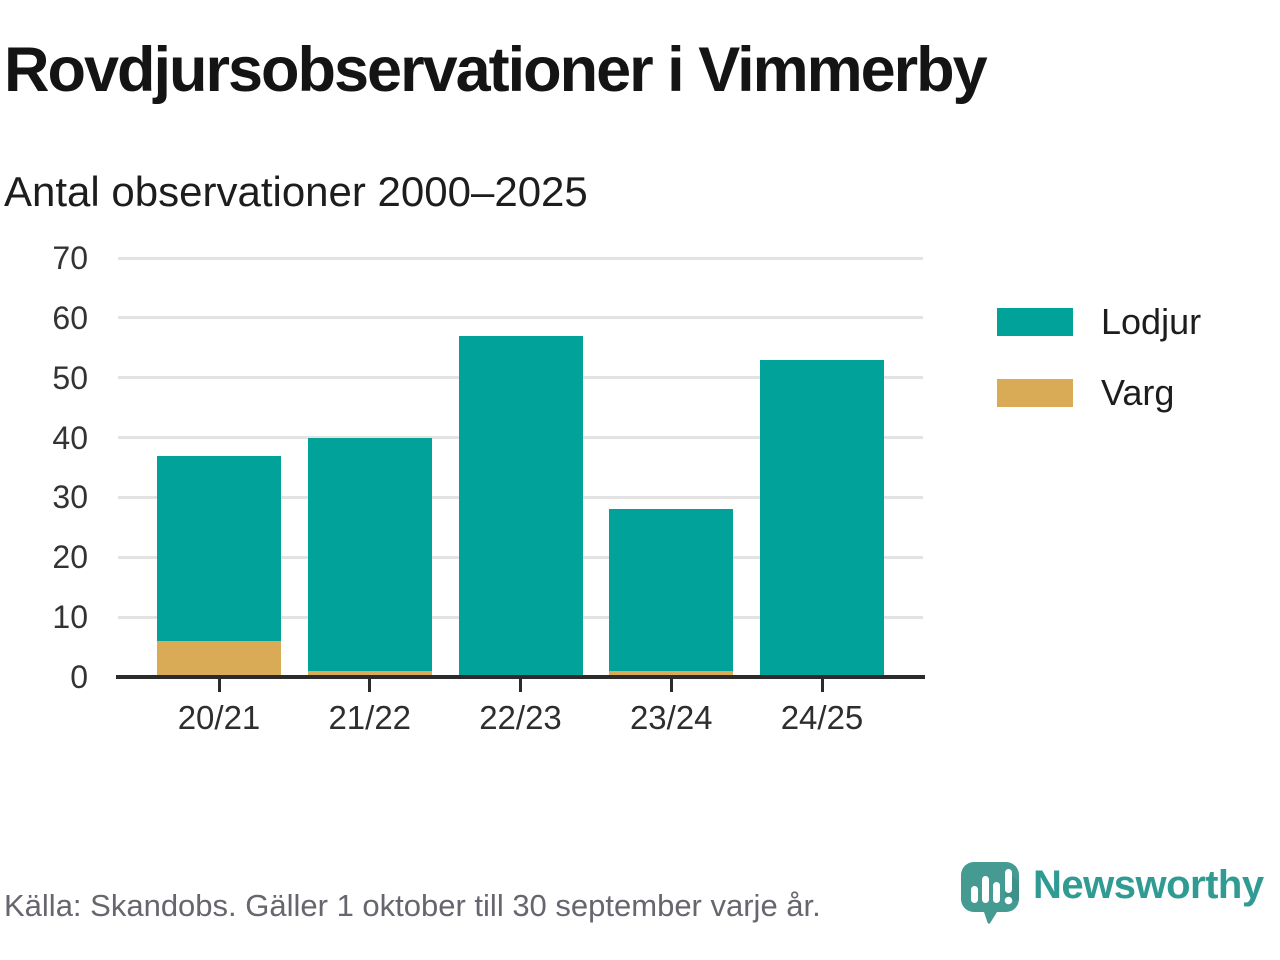 Image resolution: width=1280 pixels, height=960 pixels. I want to click on y-axis-label: 60, so click(70, 317).